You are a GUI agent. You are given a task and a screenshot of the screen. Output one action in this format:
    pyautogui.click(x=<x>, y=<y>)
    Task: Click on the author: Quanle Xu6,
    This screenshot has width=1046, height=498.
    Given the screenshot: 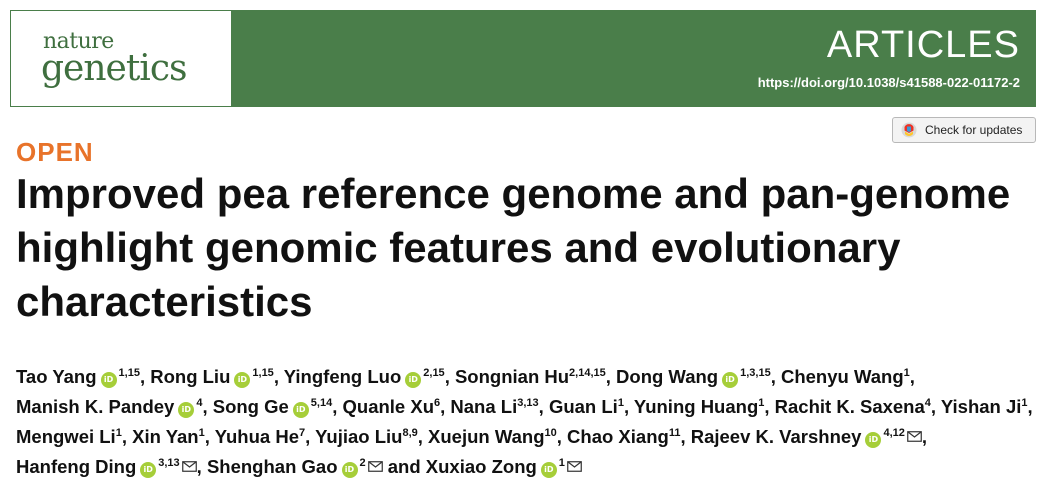 What is the action you would take?
    pyautogui.click(x=394, y=406)
    